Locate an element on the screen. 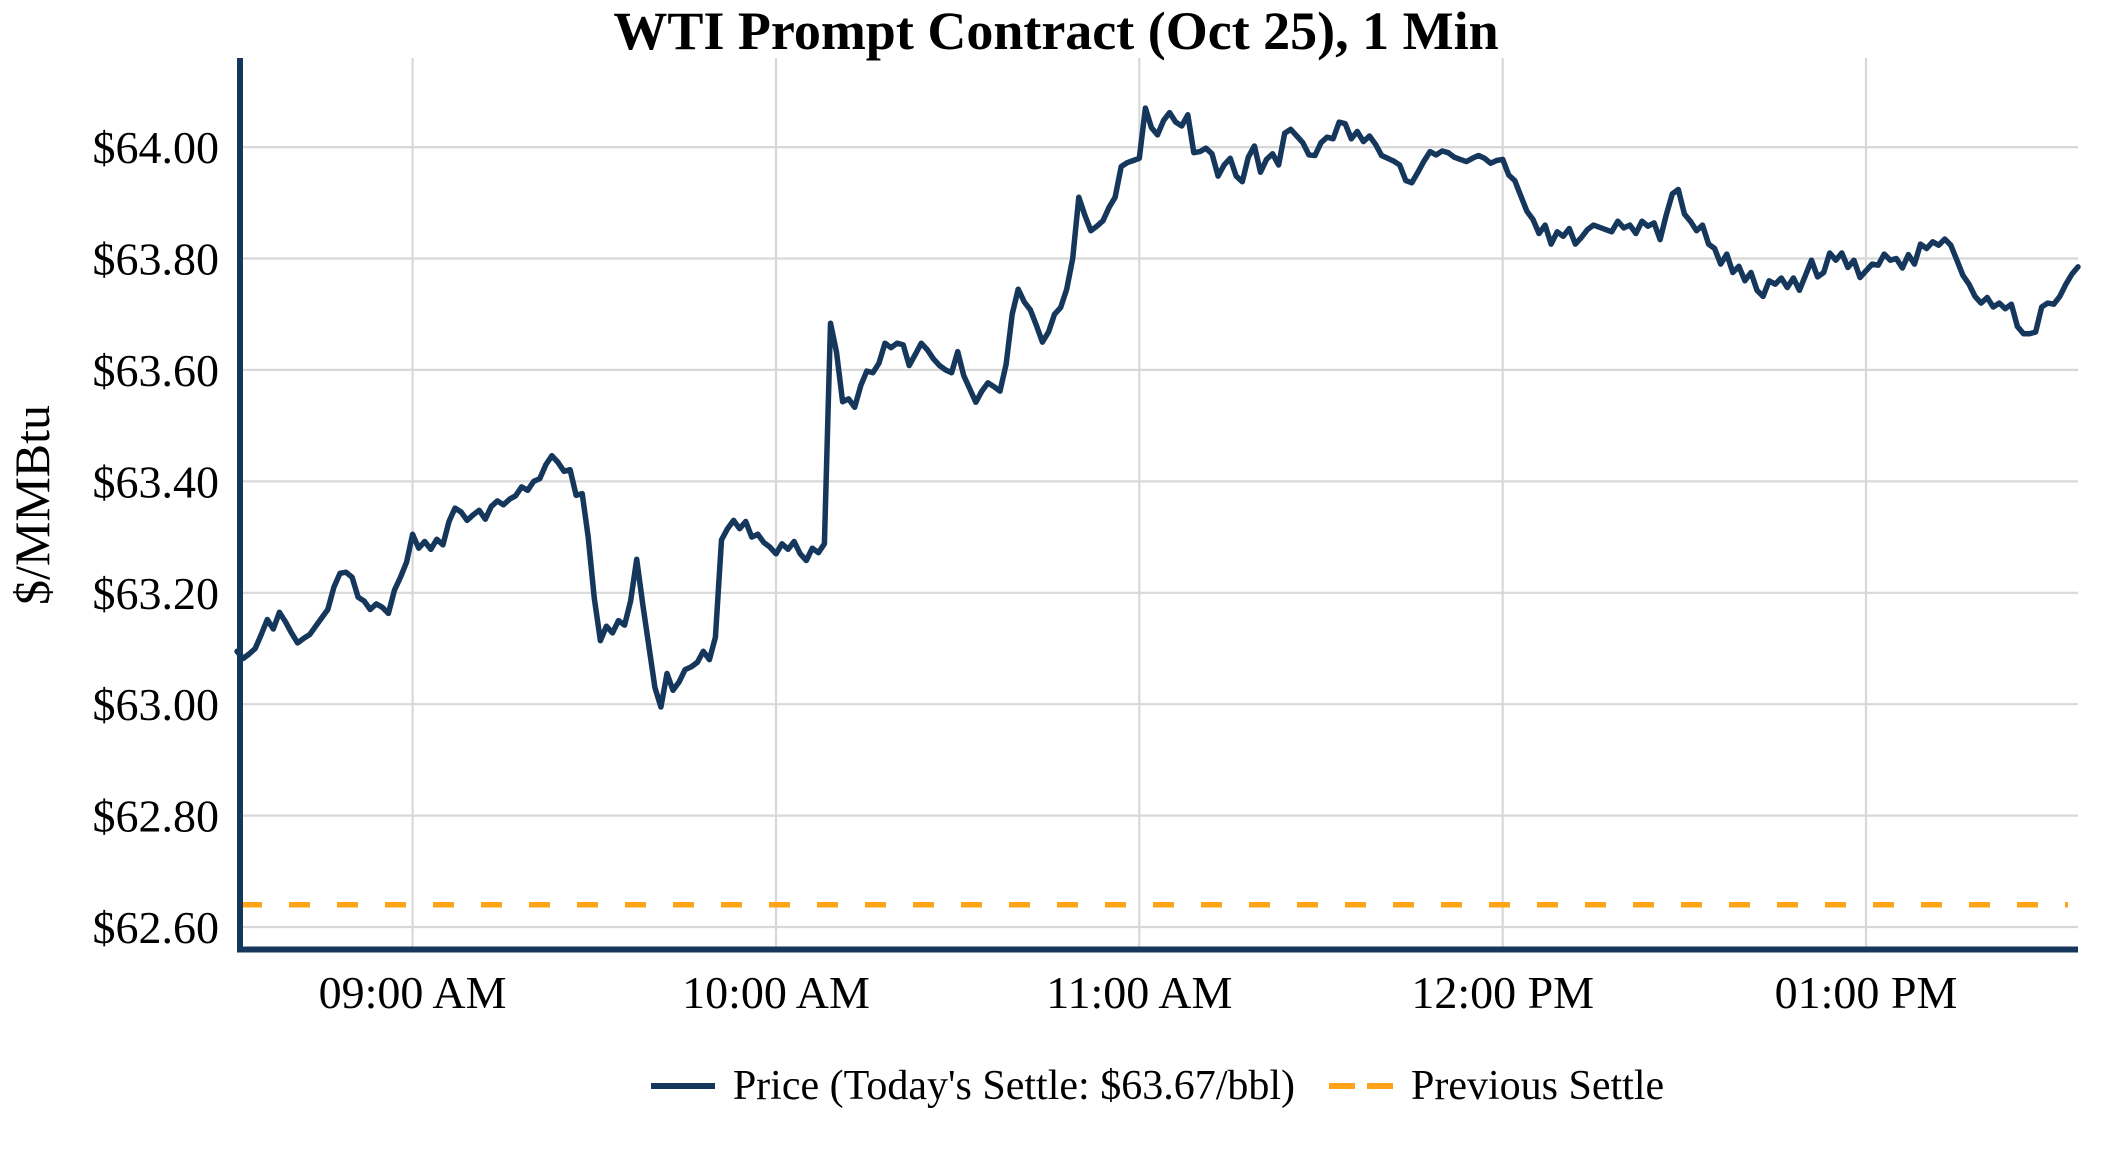 The height and width of the screenshot is (1152, 2112). price-line-swatch is located at coordinates (682, 1086).